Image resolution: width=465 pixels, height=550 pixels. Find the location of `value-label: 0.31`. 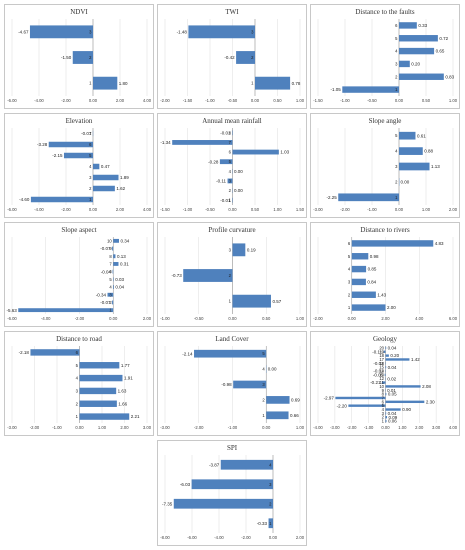

value-label: 0.31 is located at coordinates (124, 264).